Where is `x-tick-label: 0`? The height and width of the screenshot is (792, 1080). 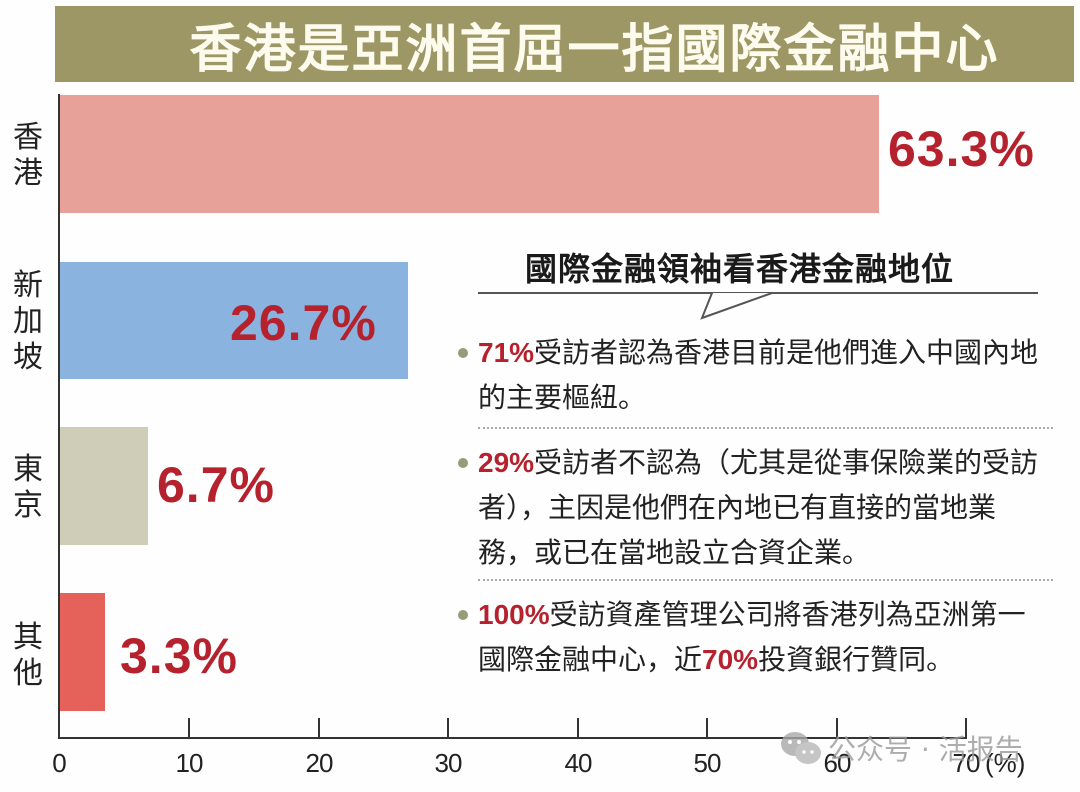 x-tick-label: 0 is located at coordinates (59, 763).